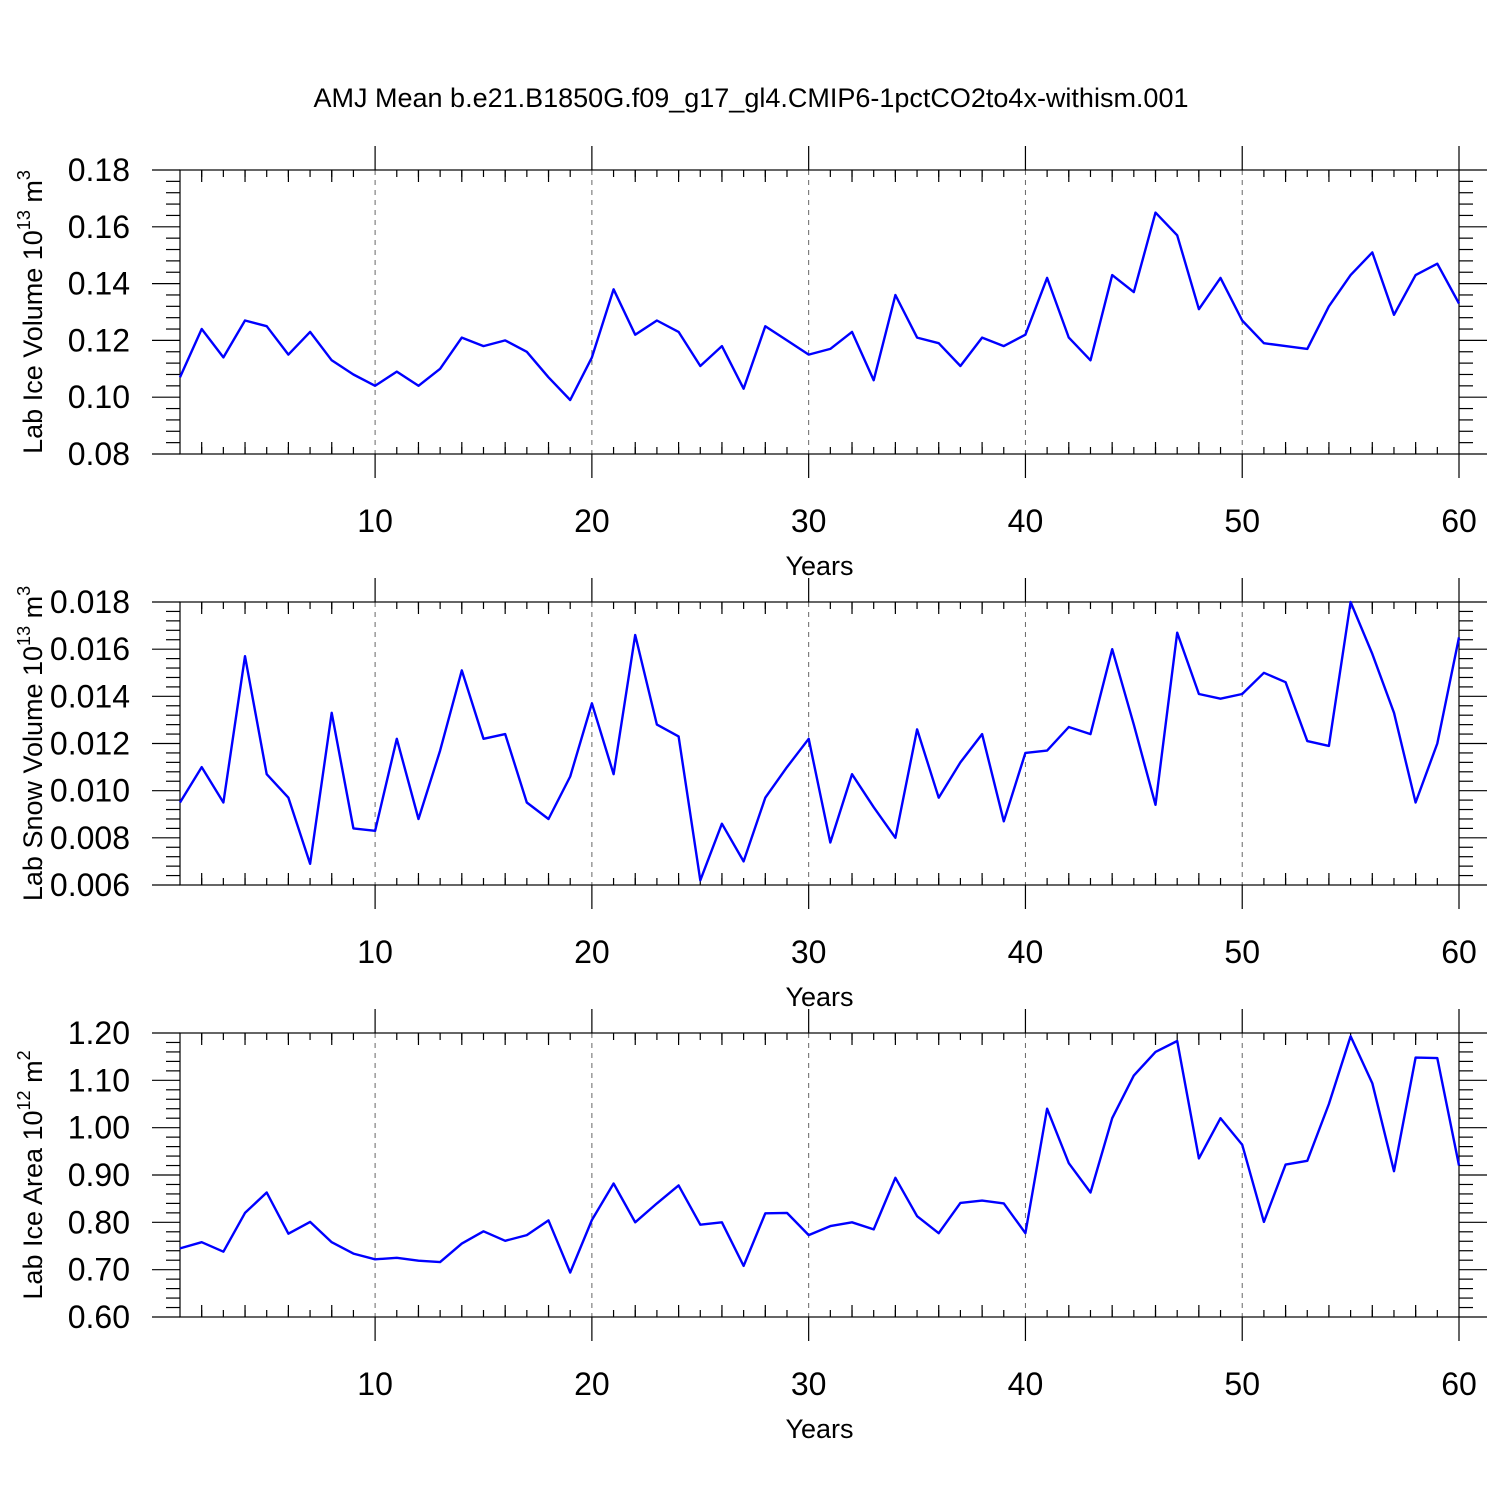 The height and width of the screenshot is (1500, 1500). What do you see at coordinates (31, 312) in the screenshot?
I see `y-axis-title: Lab Ice Volume 1013 m3` at bounding box center [31, 312].